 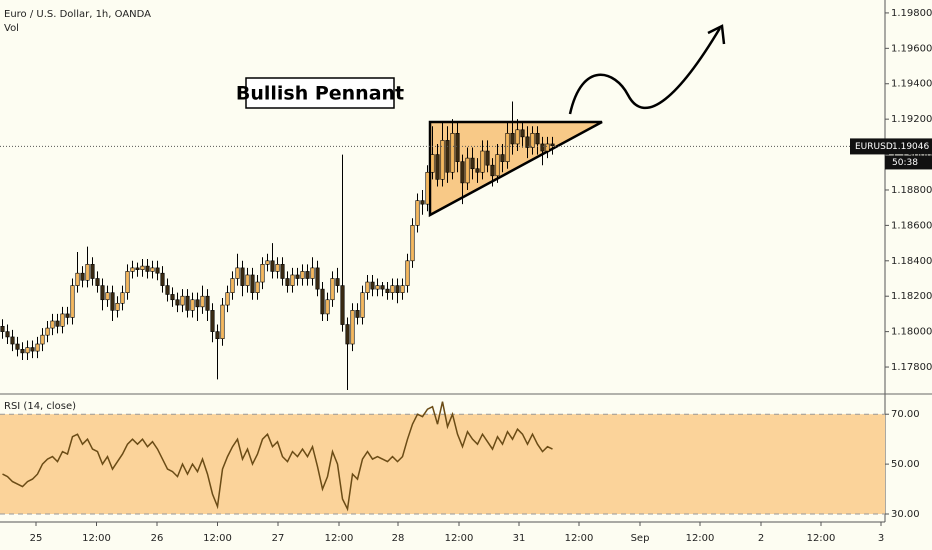 I want to click on x-tick-label: 28, so click(x=398, y=538).